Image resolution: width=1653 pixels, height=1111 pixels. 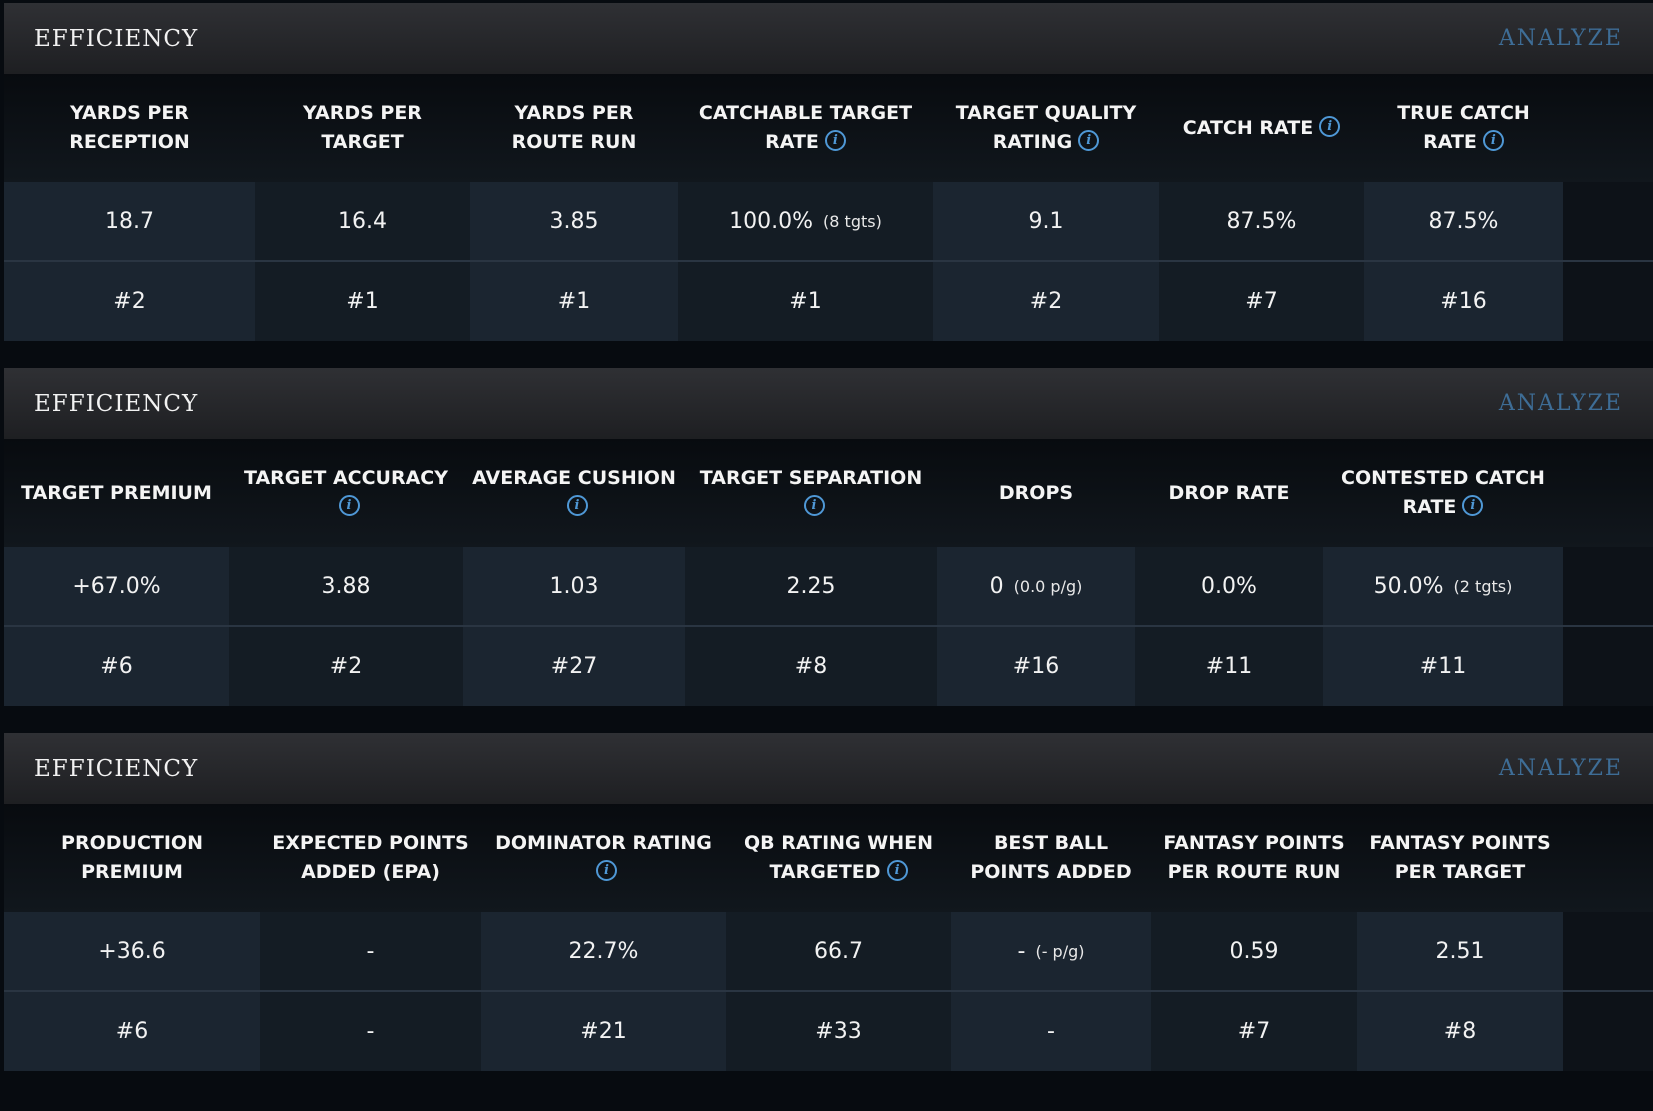 I want to click on column-header-yards-per-target: YARDS PER TARGET, so click(x=362, y=128).